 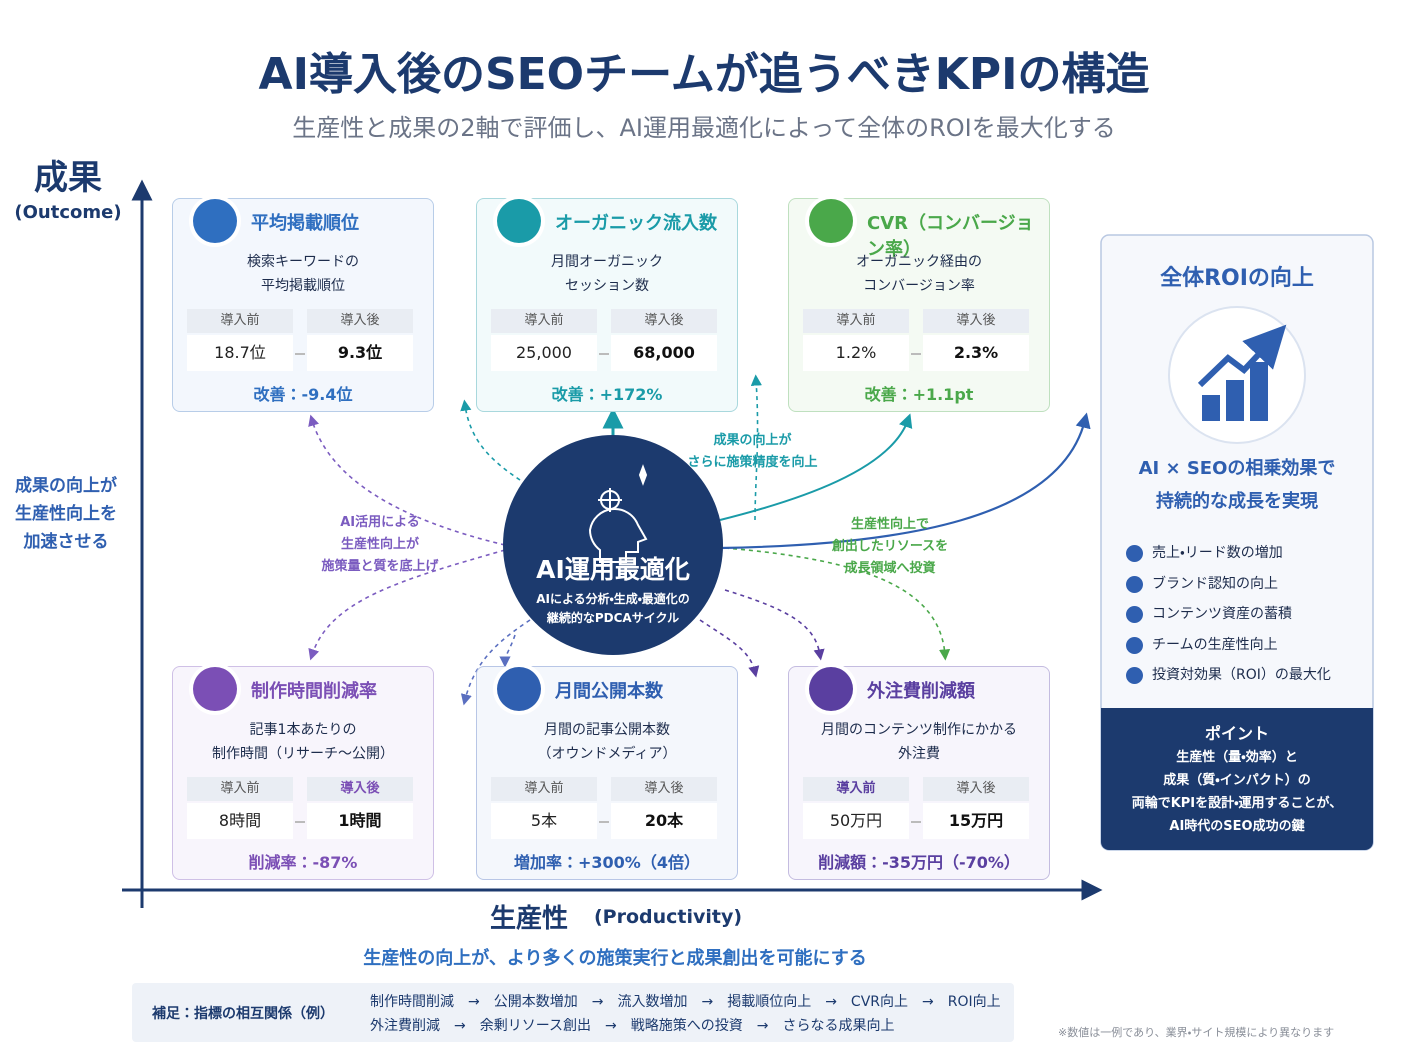 What do you see at coordinates (1237, 501) in the screenshot?
I see `roi-line: 持続的な成長を実現` at bounding box center [1237, 501].